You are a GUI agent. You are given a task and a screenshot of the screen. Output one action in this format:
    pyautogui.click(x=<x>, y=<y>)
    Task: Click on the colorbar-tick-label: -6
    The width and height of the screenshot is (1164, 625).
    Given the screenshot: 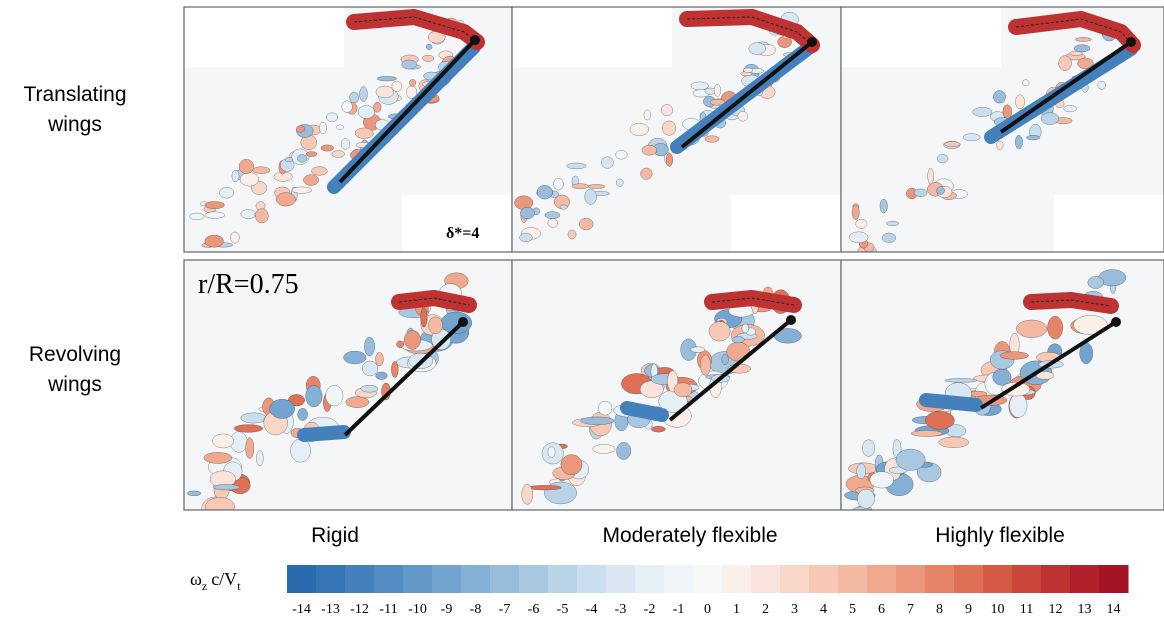 What is the action you would take?
    pyautogui.click(x=534, y=609)
    